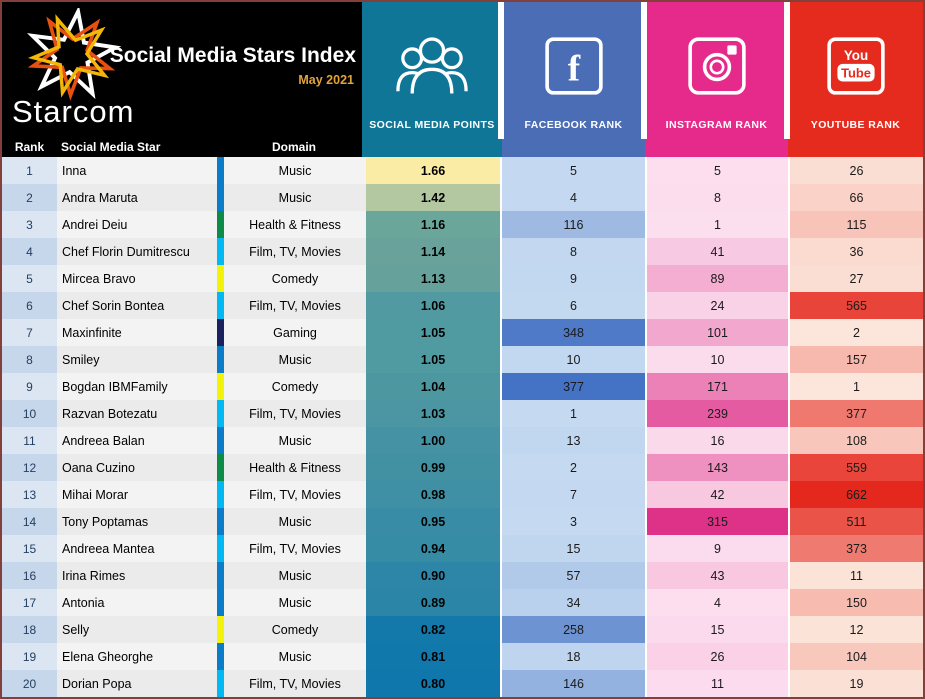 The image size is (925, 699). I want to click on table-row: 2 Andra Maruta Music 1.42 4 8 66, so click(462, 197).